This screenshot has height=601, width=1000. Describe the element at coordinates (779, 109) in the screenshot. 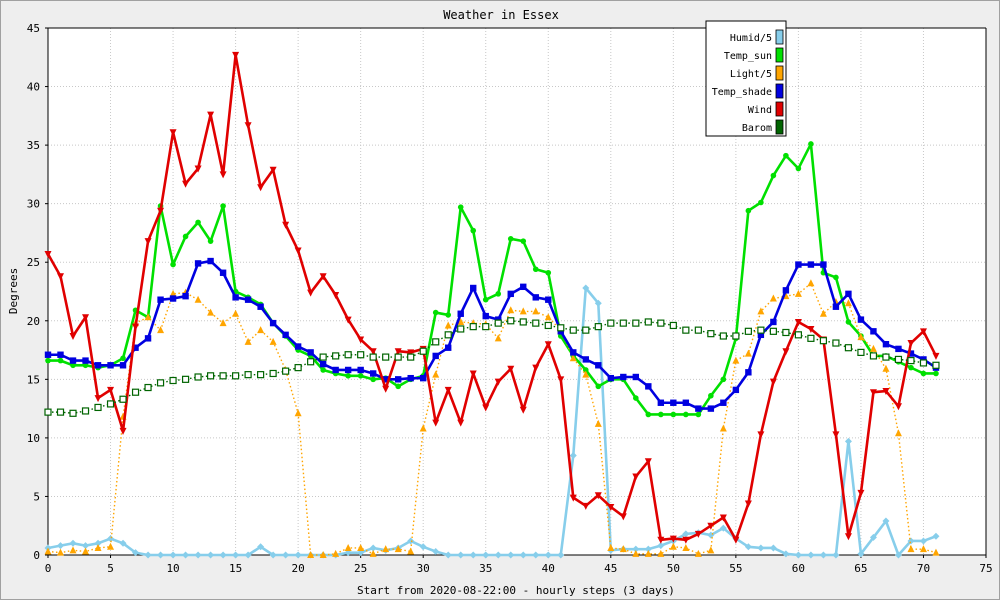

I see `legend-swatch` at that location.